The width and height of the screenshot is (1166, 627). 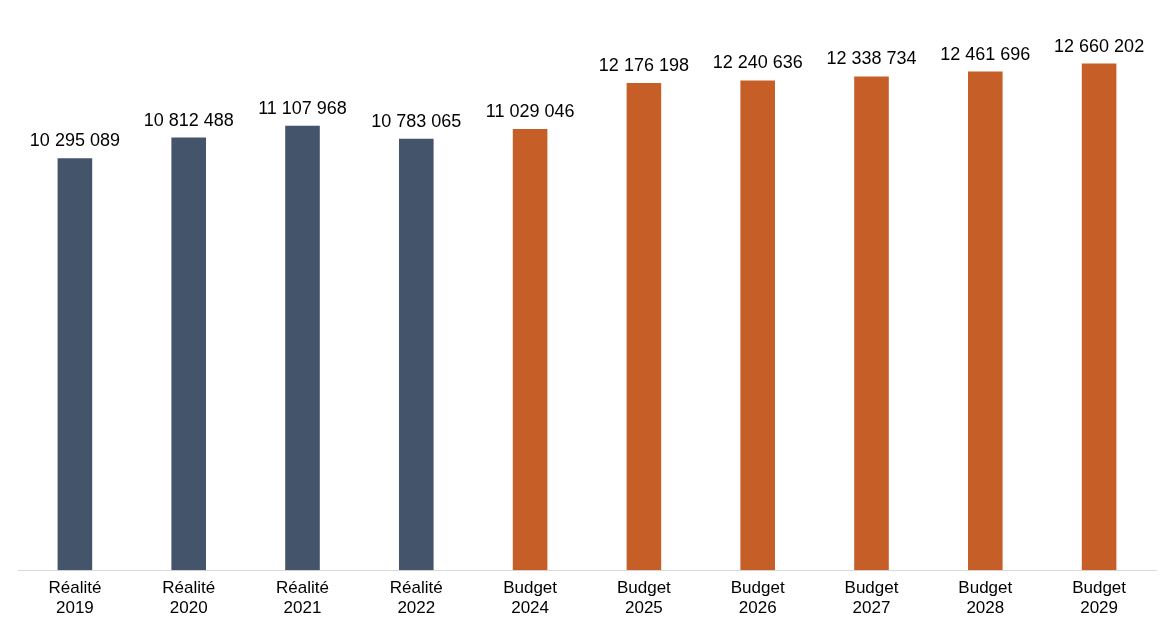 I want to click on x-tick-label: Réalité 2020, so click(x=189, y=598).